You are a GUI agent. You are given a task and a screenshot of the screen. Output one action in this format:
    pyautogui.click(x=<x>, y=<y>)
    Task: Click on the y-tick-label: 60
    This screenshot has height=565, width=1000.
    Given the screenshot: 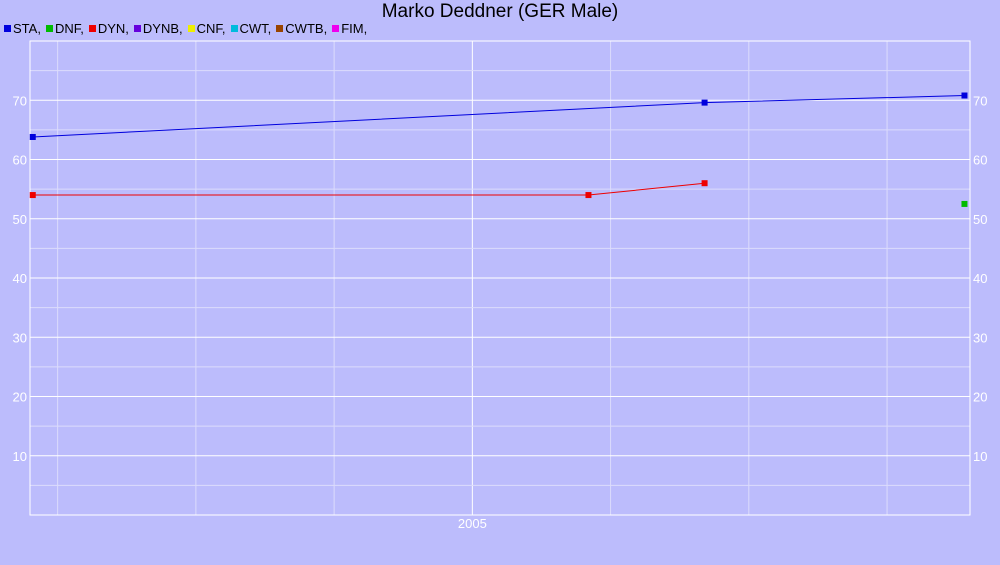 What is the action you would take?
    pyautogui.click(x=20, y=160)
    